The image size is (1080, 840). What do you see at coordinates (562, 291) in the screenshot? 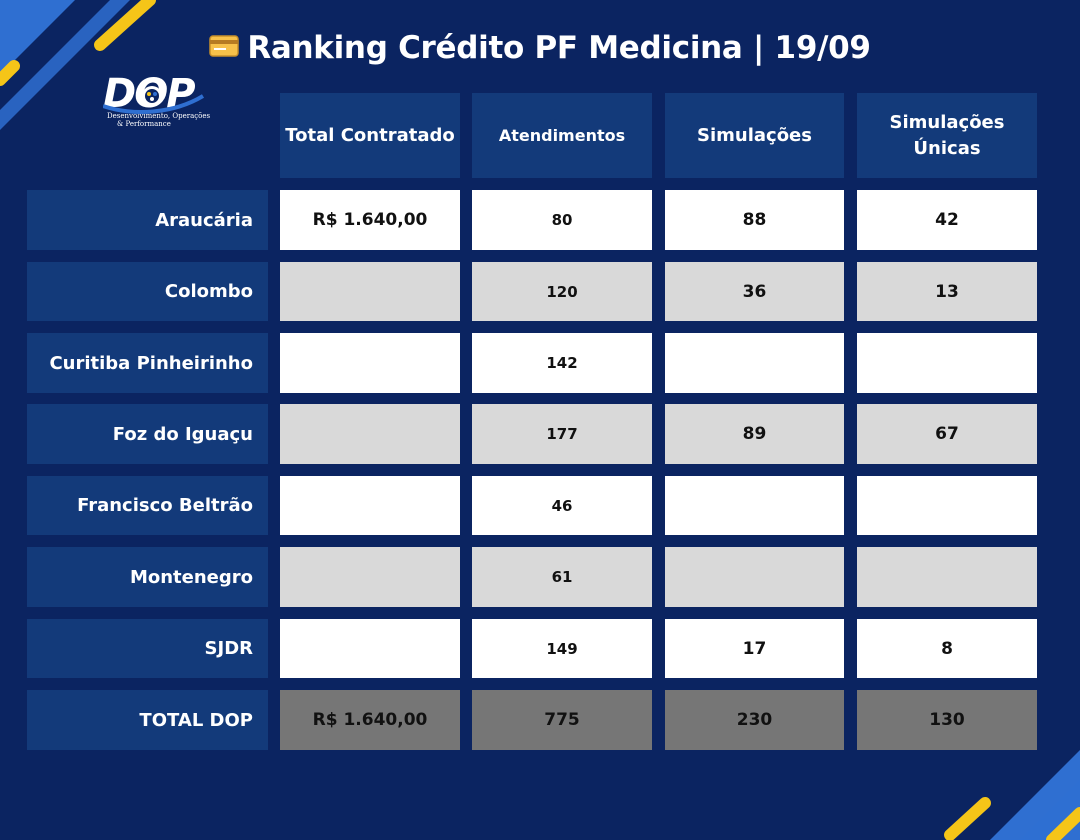
I see `cell-atendimentos: 120` at bounding box center [562, 291].